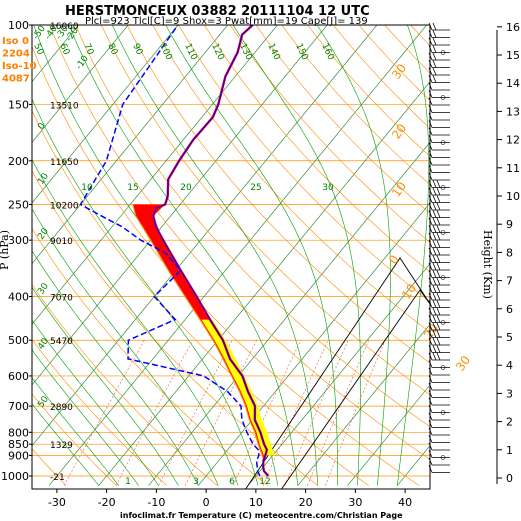  Describe the element at coordinates (509, 478) in the screenshot. I see `height-tick-label: 0` at that location.